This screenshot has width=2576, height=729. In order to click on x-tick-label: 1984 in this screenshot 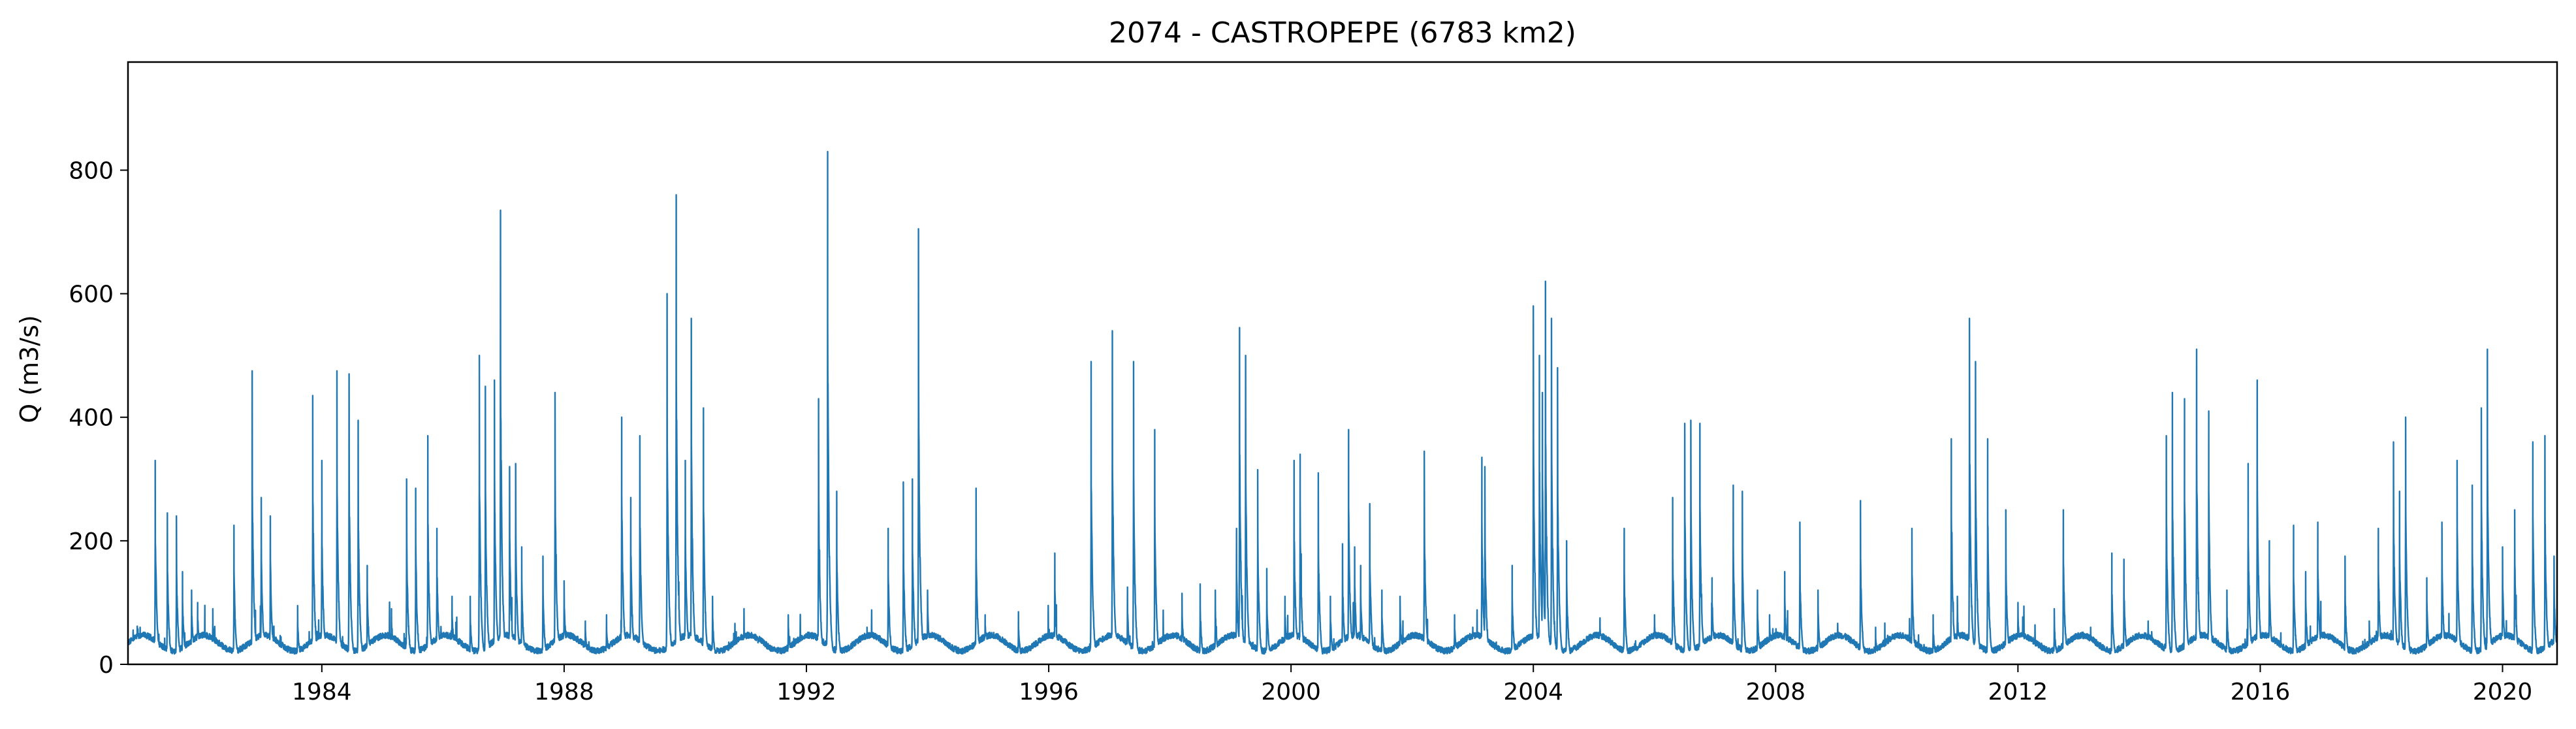, I will do `click(322, 692)`.